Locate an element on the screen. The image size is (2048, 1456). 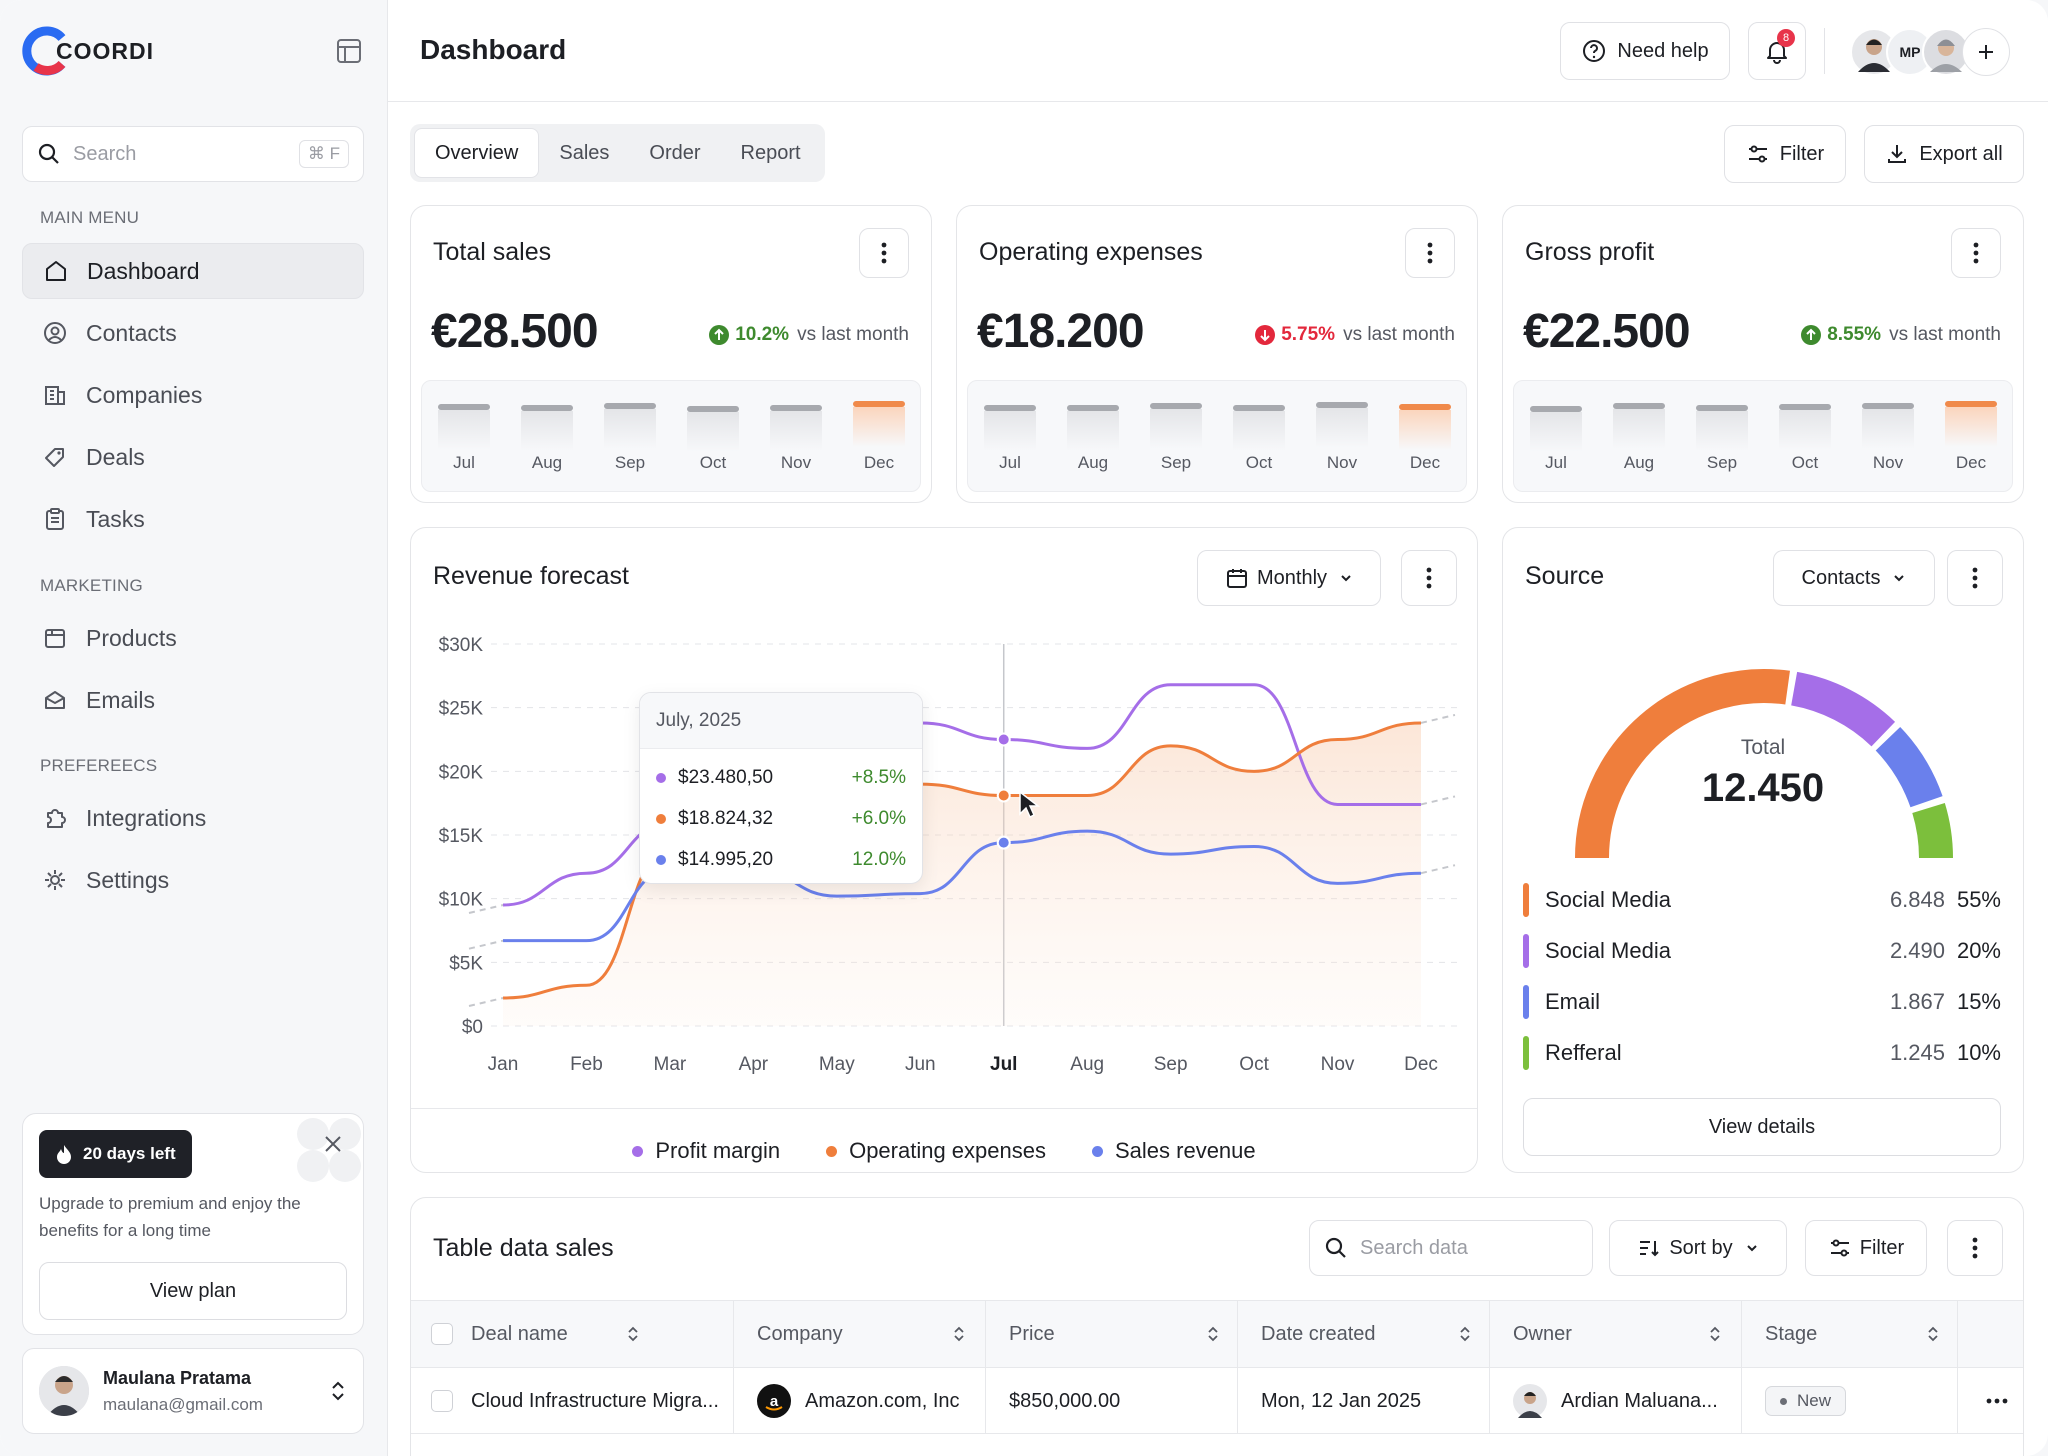
page-title: Dashboard is located at coordinates (493, 49).